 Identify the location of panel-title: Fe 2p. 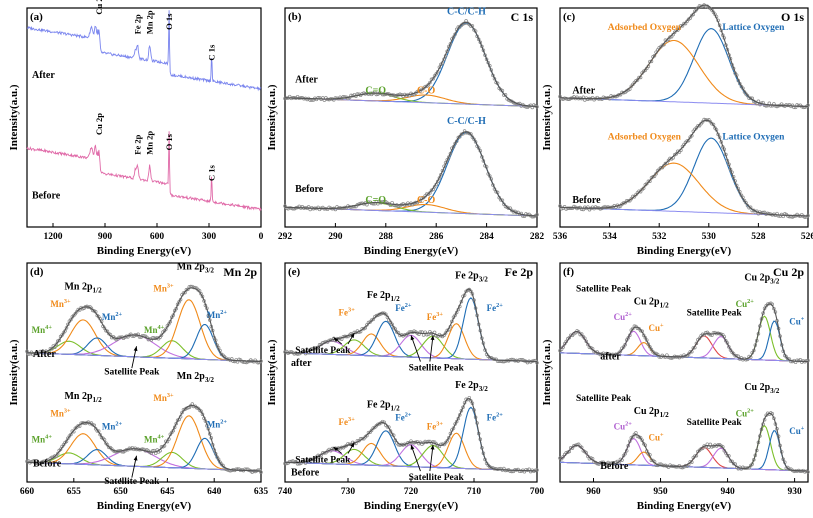
(519, 272).